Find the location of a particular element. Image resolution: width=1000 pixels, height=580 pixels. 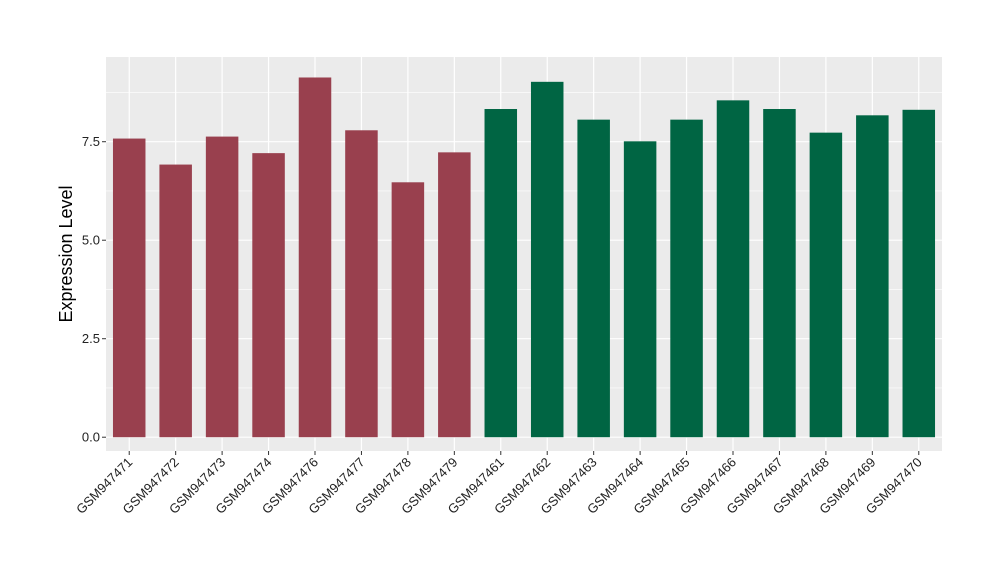

bar-GSM947476 is located at coordinates (315, 257).